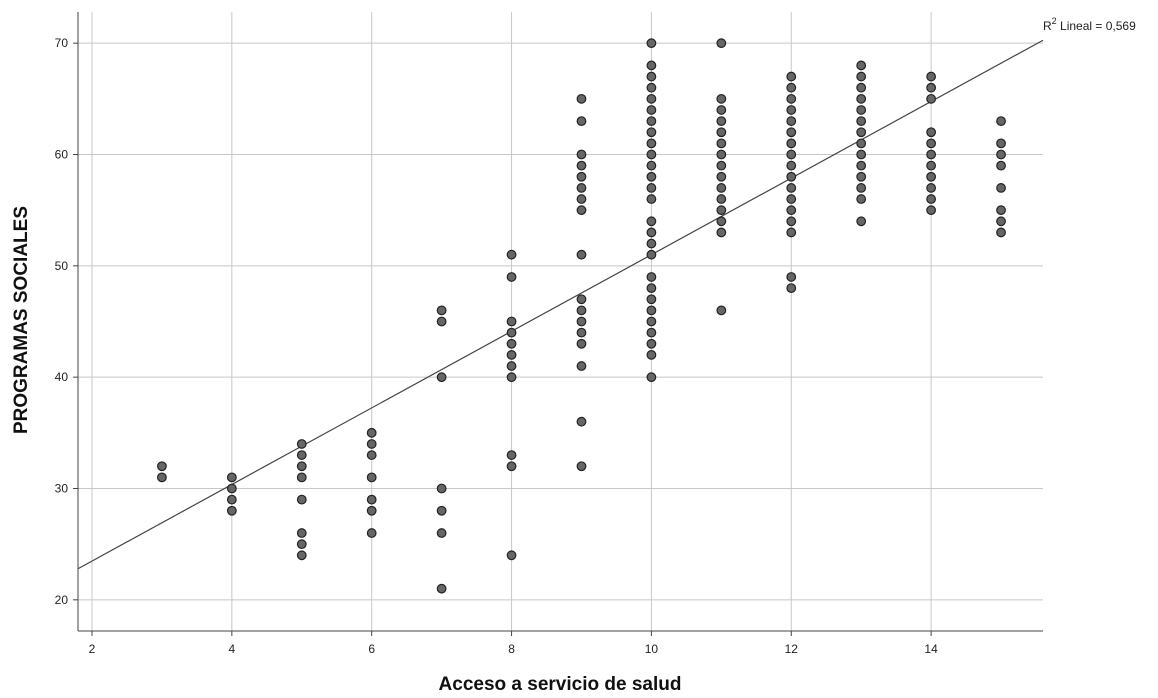  What do you see at coordinates (560, 684) in the screenshot?
I see `x-axis-title: Acceso a servicio de salud` at bounding box center [560, 684].